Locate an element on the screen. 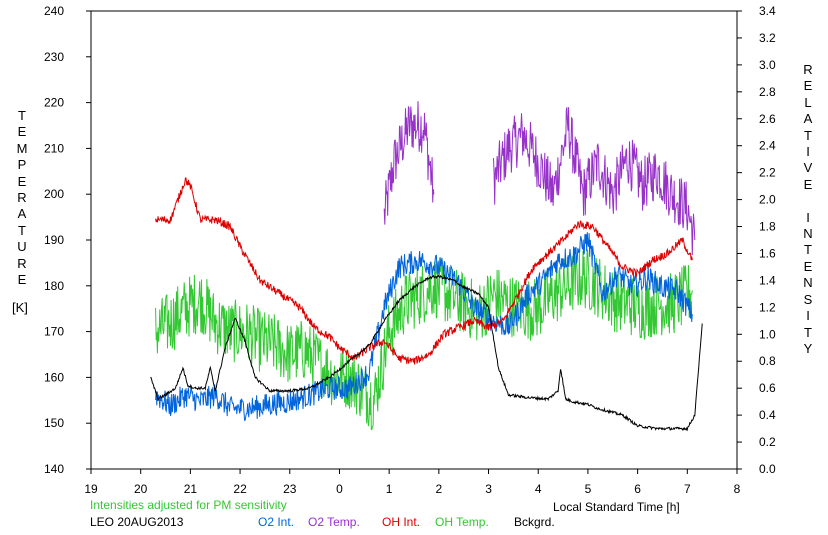 The width and height of the screenshot is (828, 535). right-tick-label: 3.2 is located at coordinates (767, 38).